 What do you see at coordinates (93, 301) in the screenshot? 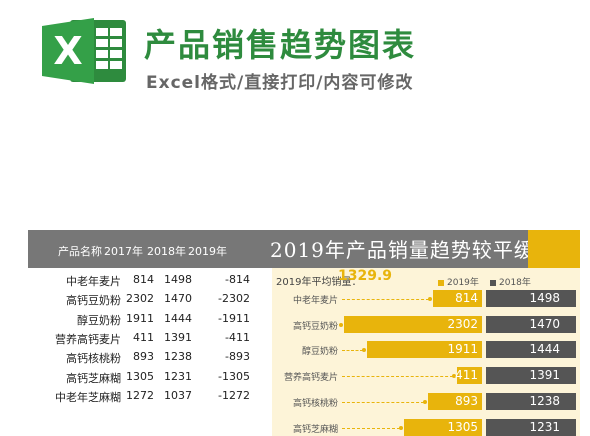
I see `cell-name: 高钙豆奶粉` at bounding box center [93, 301].